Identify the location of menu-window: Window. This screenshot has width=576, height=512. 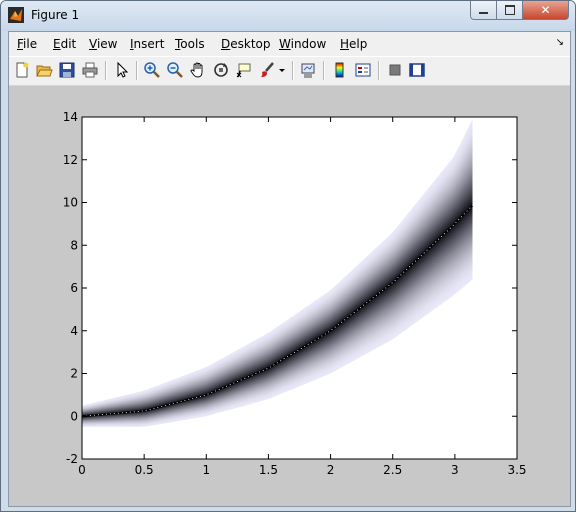
(303, 44).